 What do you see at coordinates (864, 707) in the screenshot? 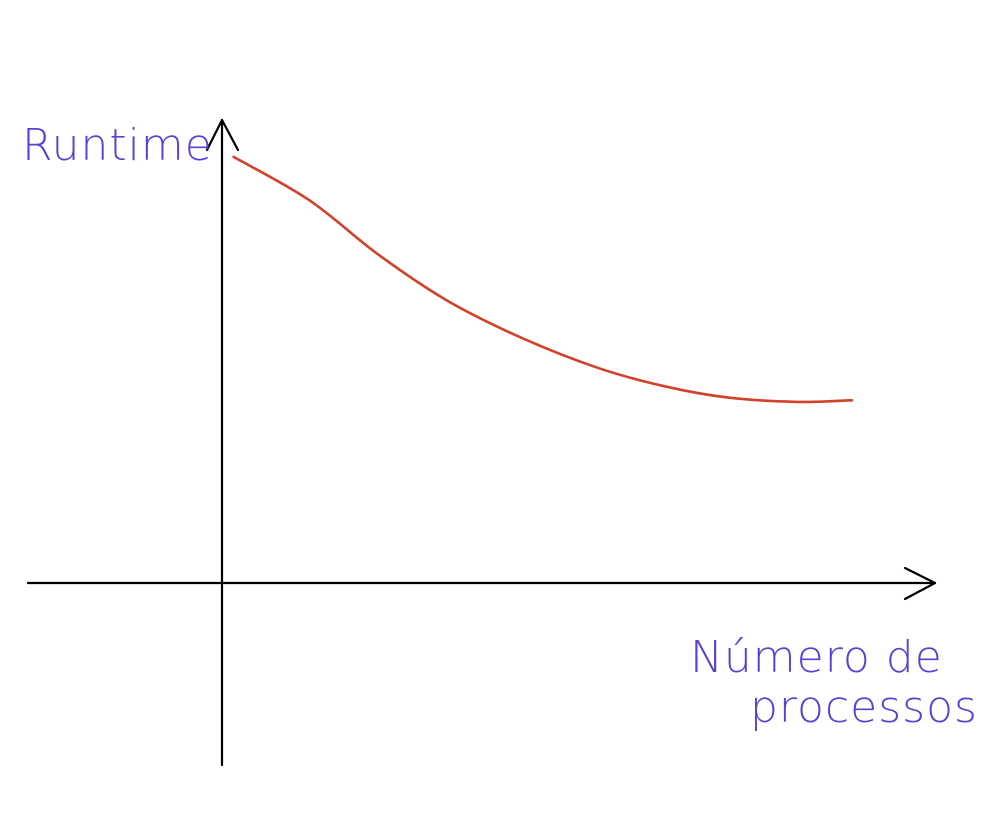
I see `x-axis-label-line-2: processos` at bounding box center [864, 707].